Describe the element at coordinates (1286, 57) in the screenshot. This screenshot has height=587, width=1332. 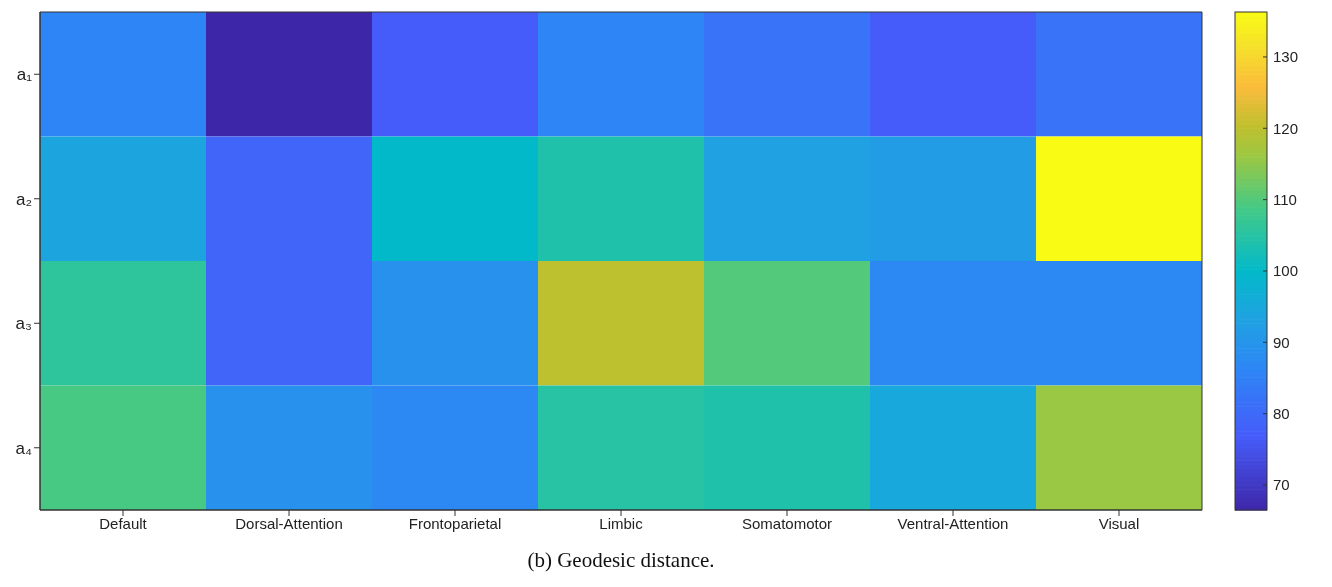
I see `color-bar-label: 130` at that location.